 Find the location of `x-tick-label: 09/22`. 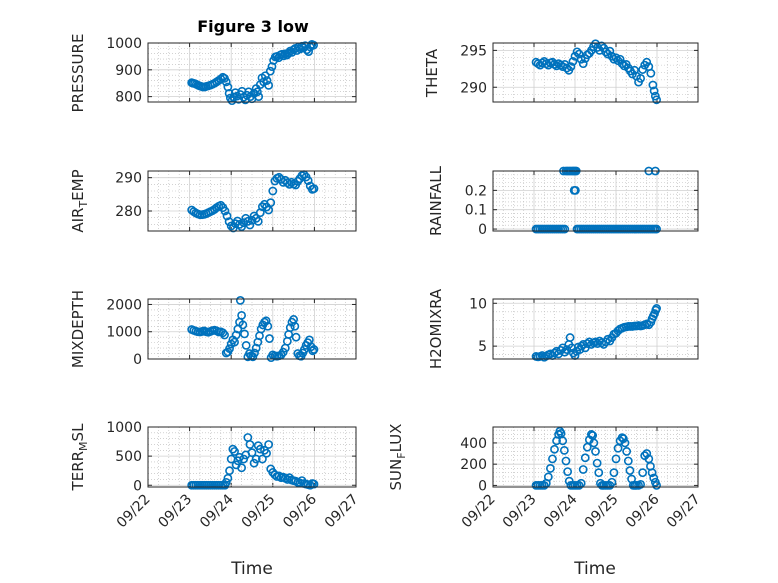

x-tick-label: 09/22 is located at coordinates (479, 511).